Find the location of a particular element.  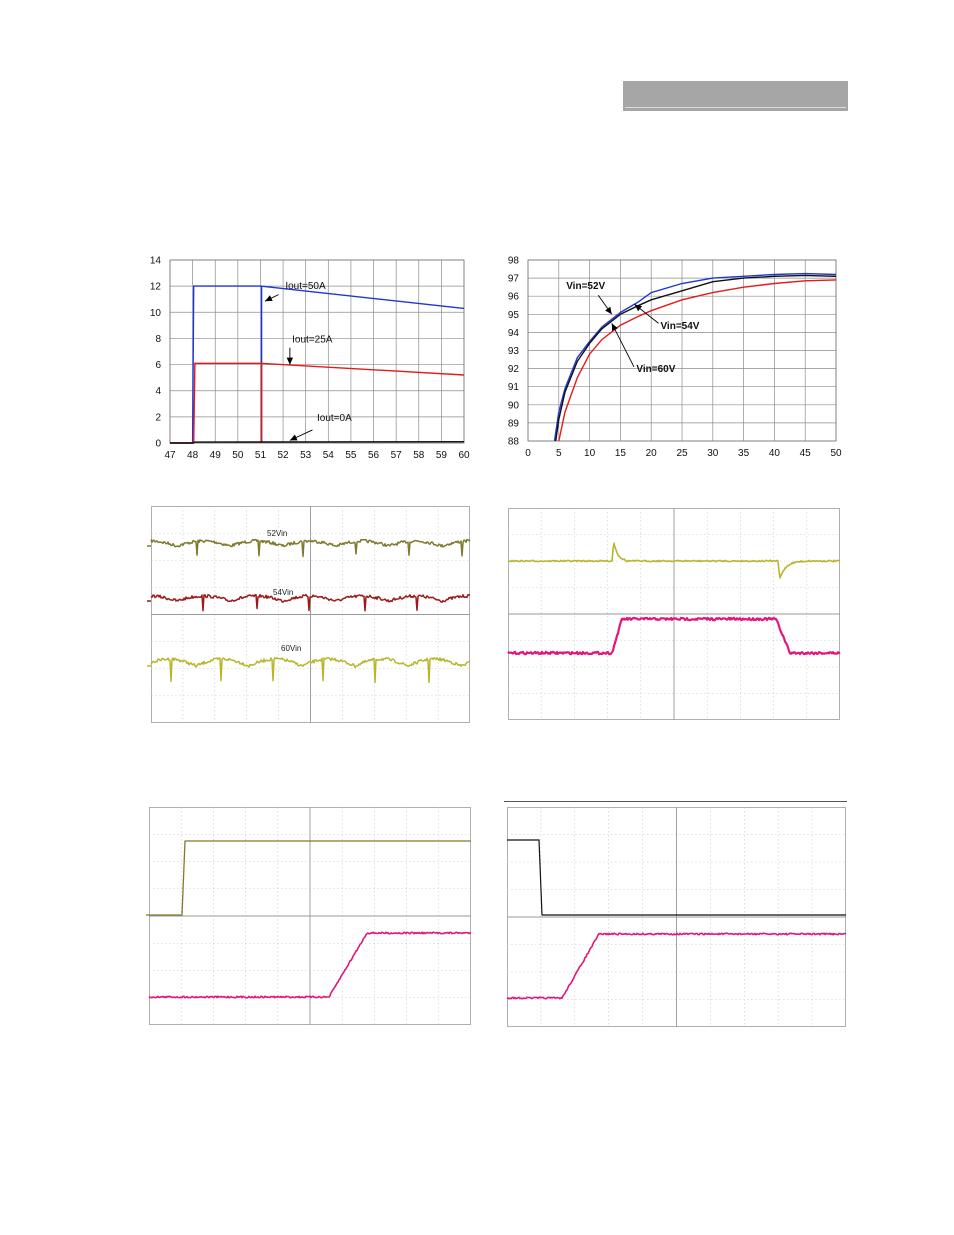

current-x-tick: 49 is located at coordinates (216, 455).